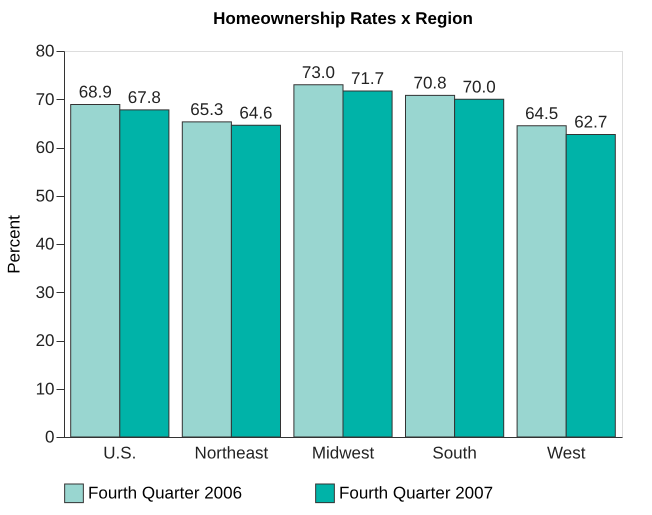 Image resolution: width=652 pixels, height=515 pixels. I want to click on y-tick-label: 60, so click(45, 147).